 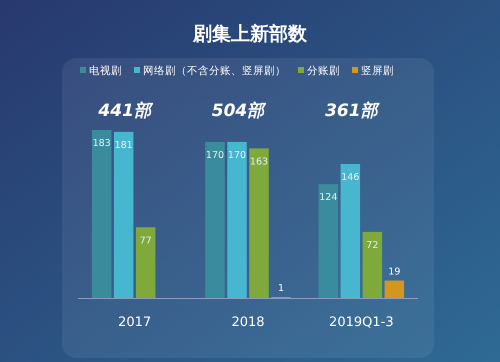 I want to click on total-label: 361部, so click(x=353, y=111).